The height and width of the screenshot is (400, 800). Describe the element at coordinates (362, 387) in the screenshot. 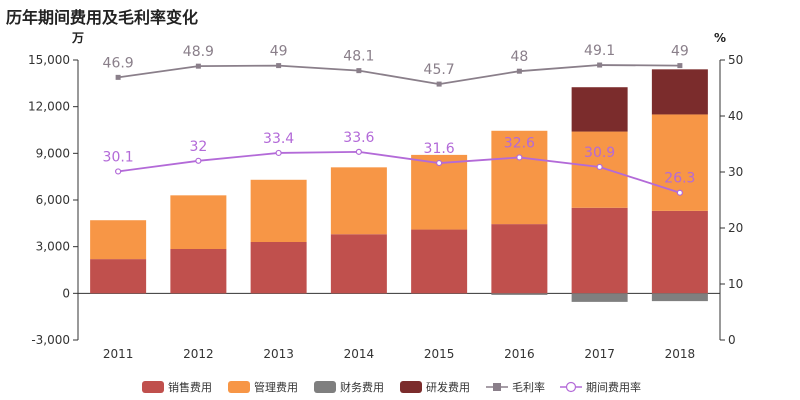

I see `legend-label-财务费用: 财务费用` at that location.